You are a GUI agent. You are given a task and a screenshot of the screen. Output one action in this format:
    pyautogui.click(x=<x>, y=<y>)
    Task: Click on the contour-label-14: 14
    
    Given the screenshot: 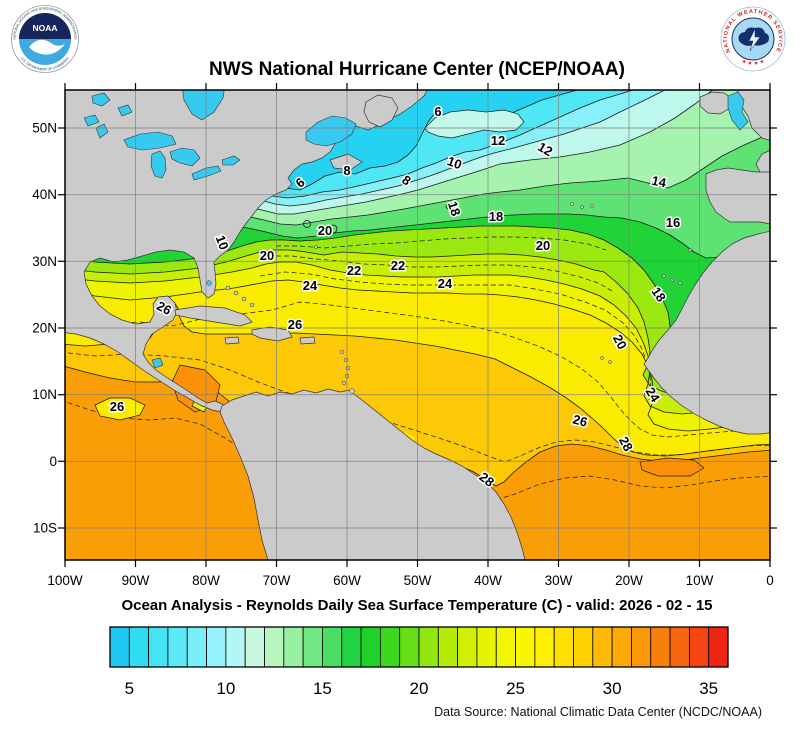 What is the action you would take?
    pyautogui.click(x=659, y=182)
    